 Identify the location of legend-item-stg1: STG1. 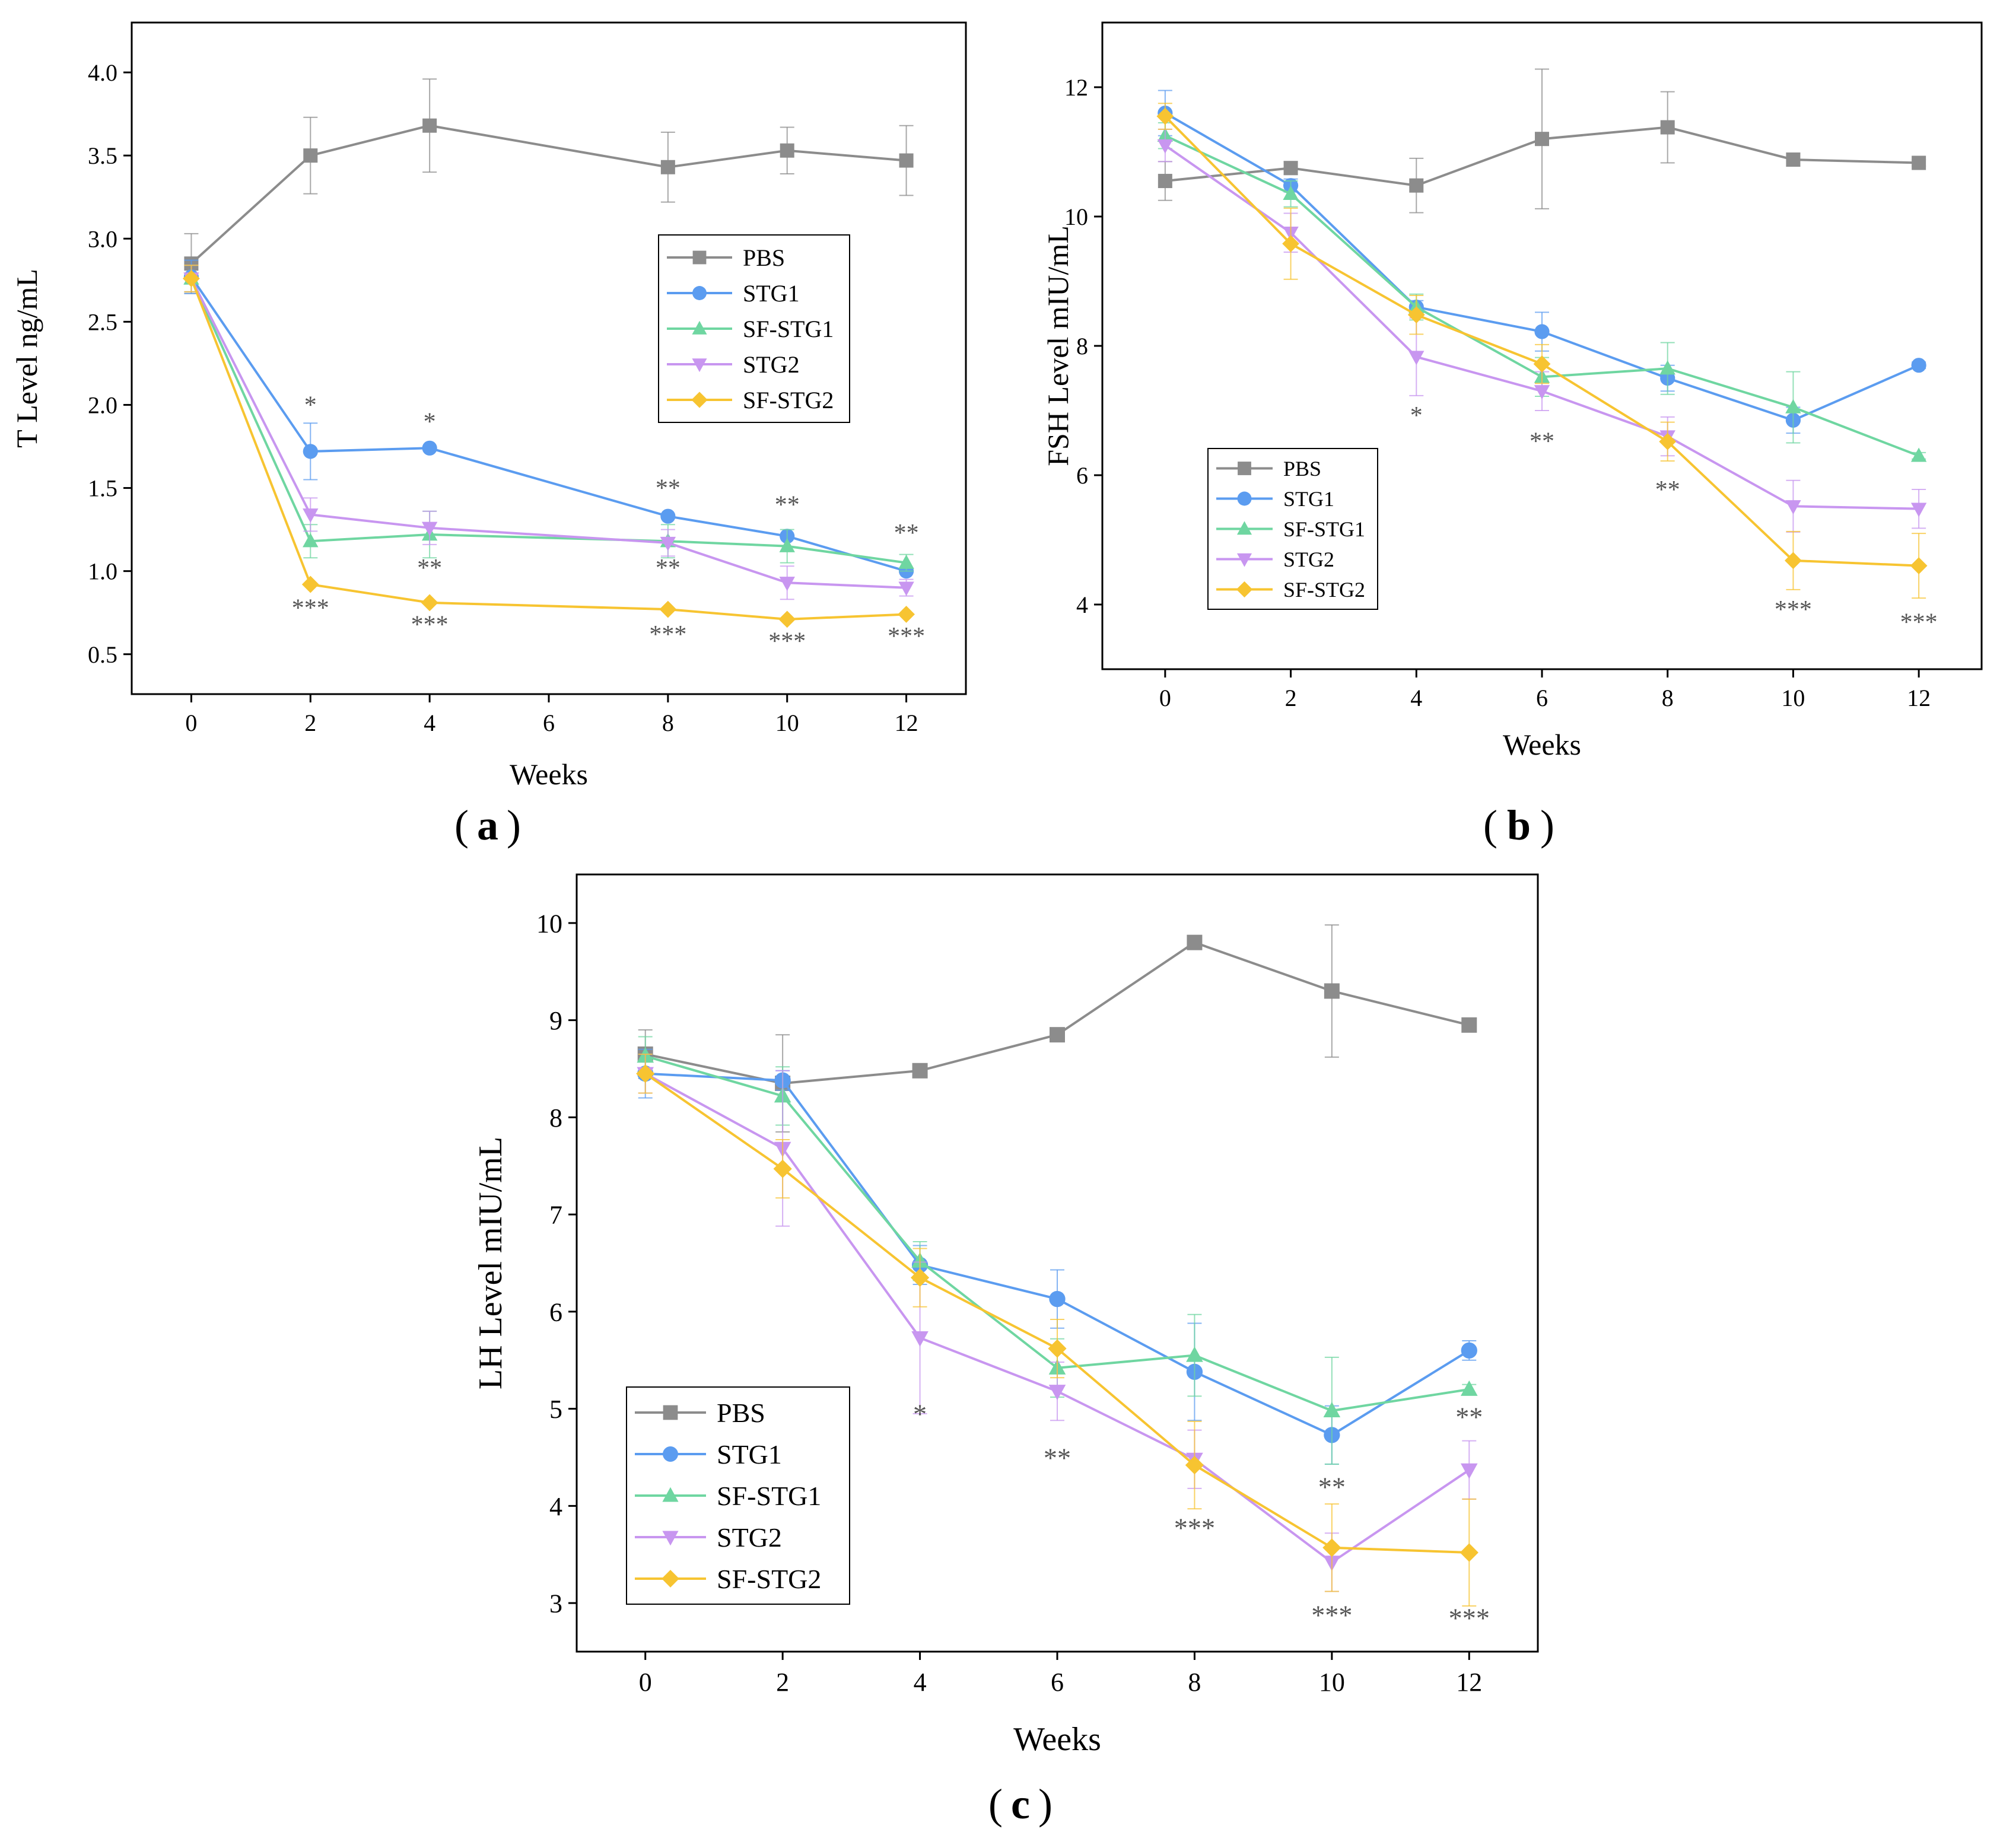
(733, 293).